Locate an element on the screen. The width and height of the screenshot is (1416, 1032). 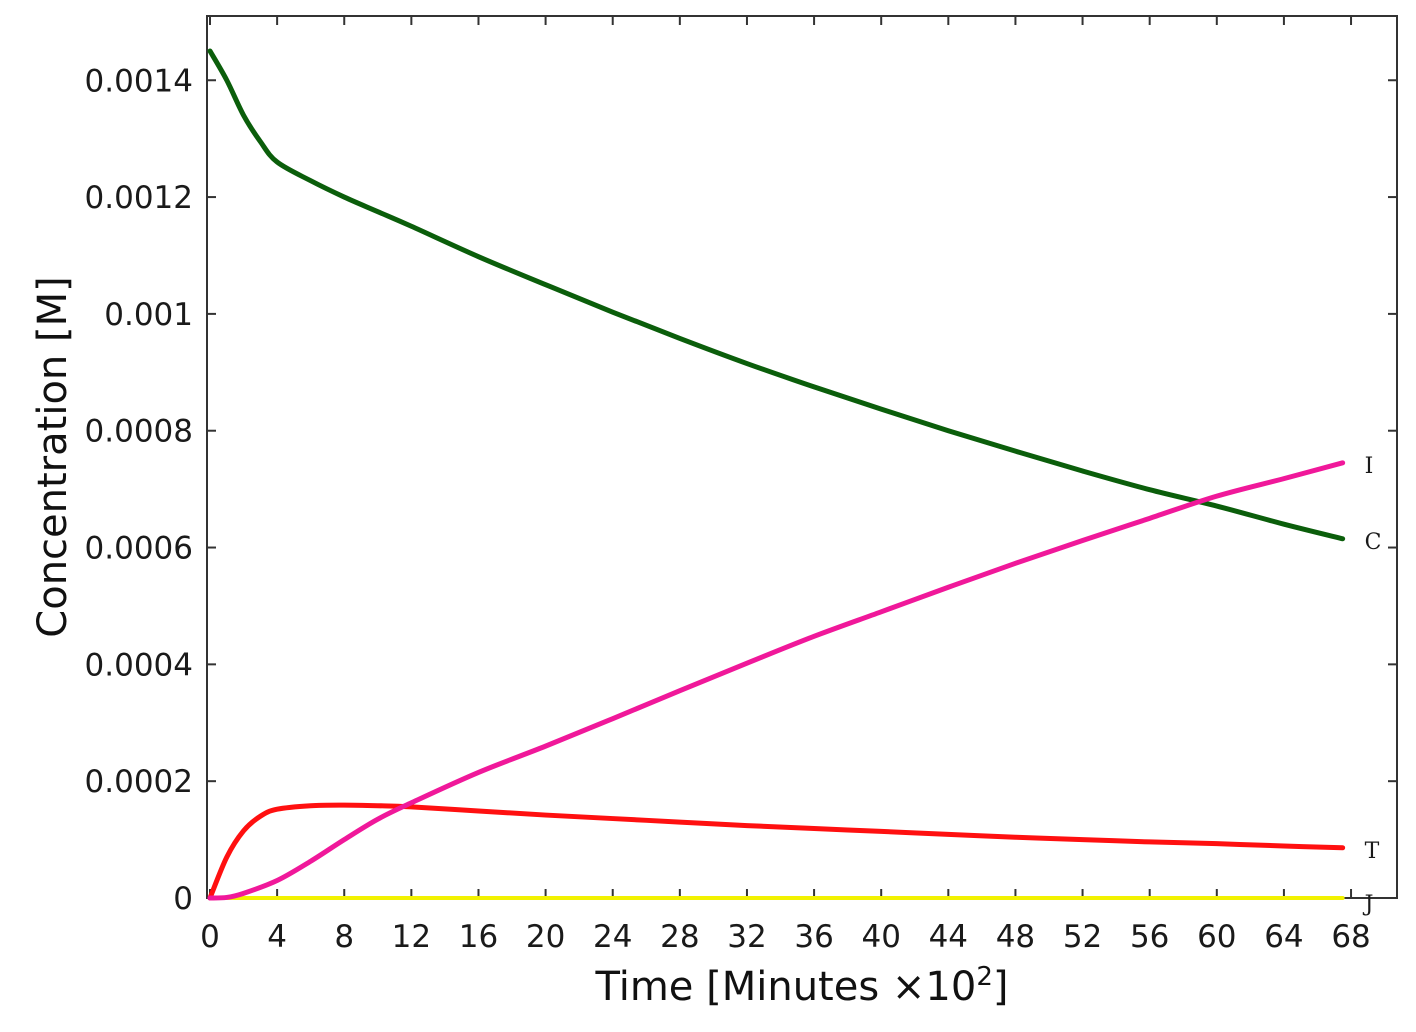
x-tick-label: 56 is located at coordinates (1149, 937).